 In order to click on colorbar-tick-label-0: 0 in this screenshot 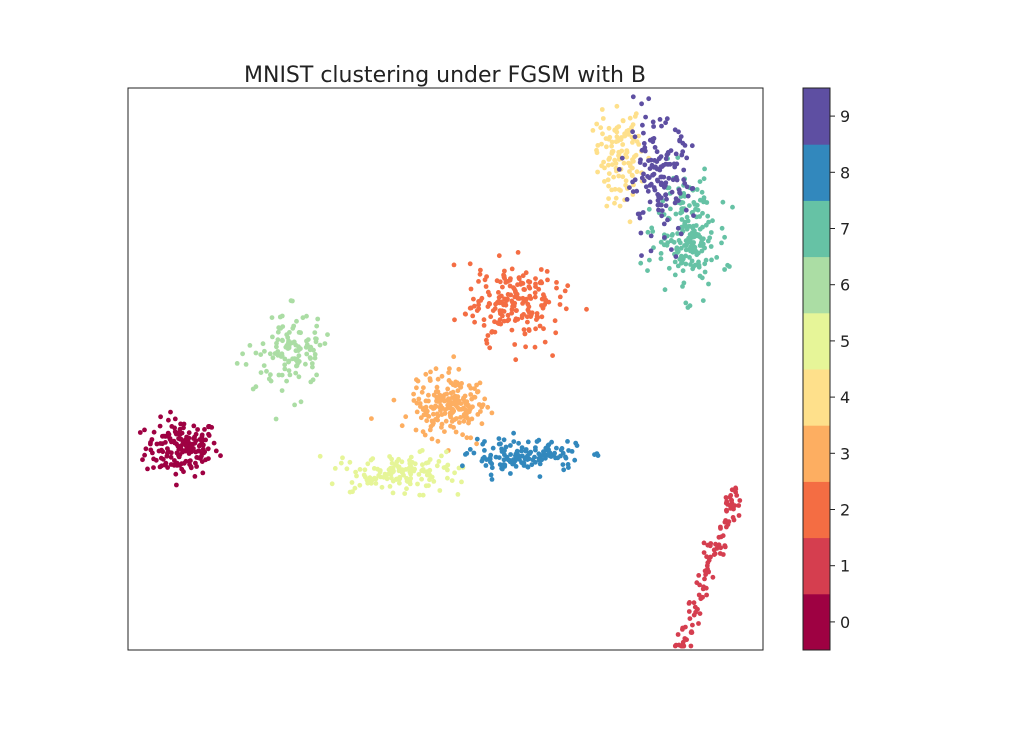, I will do `click(845, 622)`.